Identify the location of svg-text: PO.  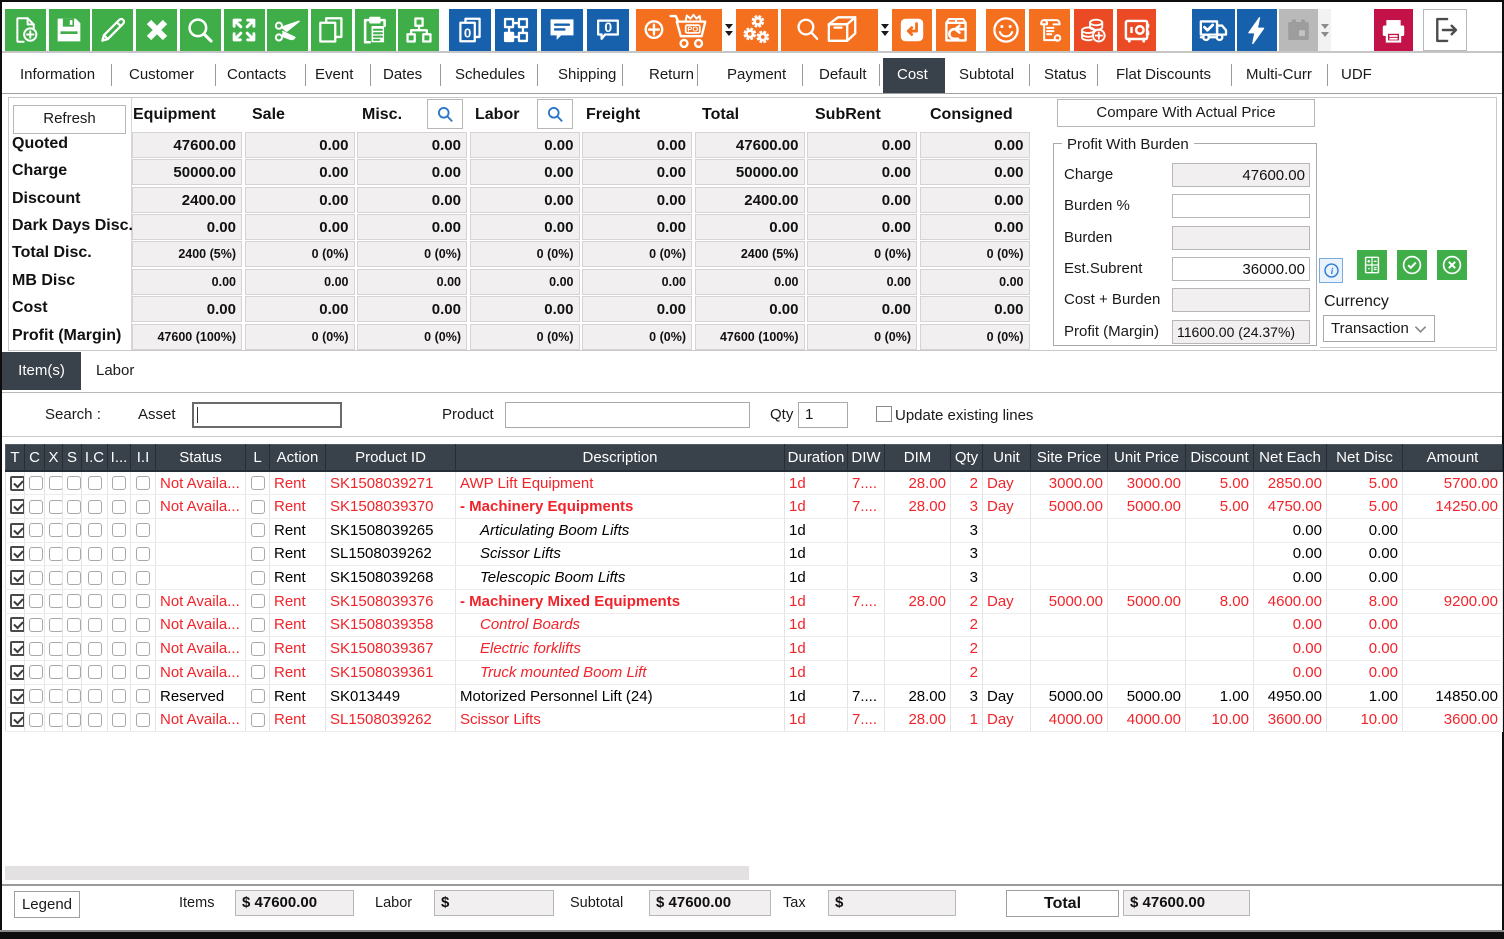
(692, 29).